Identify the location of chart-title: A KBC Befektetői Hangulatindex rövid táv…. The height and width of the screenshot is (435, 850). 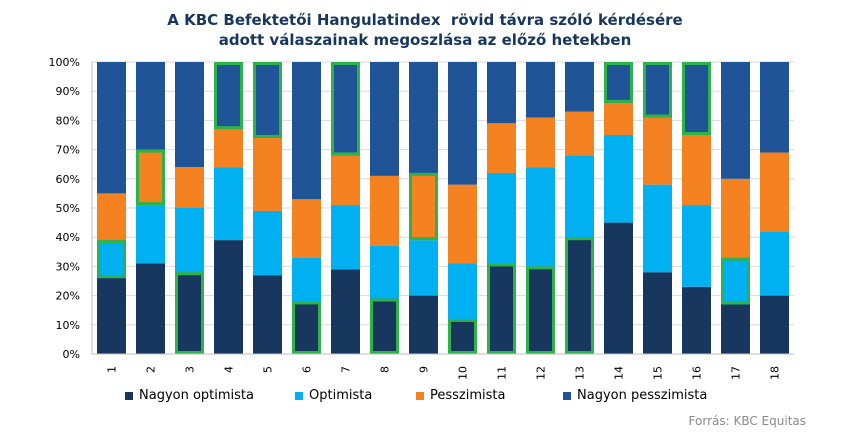
(425, 30).